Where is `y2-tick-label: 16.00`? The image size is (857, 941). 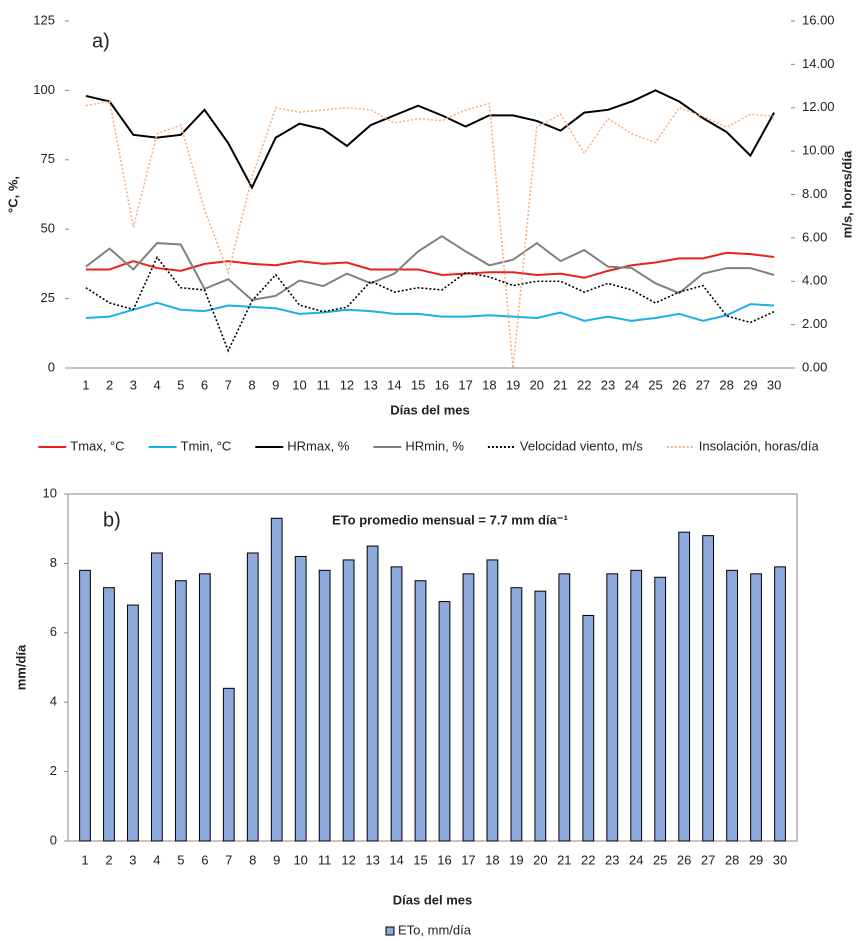
y2-tick-label: 16.00 is located at coordinates (818, 19).